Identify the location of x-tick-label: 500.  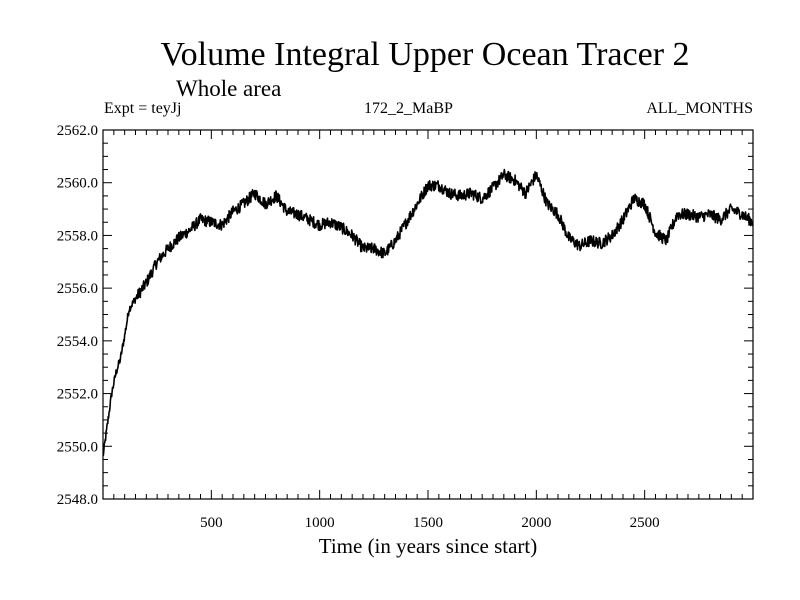
(211, 523).